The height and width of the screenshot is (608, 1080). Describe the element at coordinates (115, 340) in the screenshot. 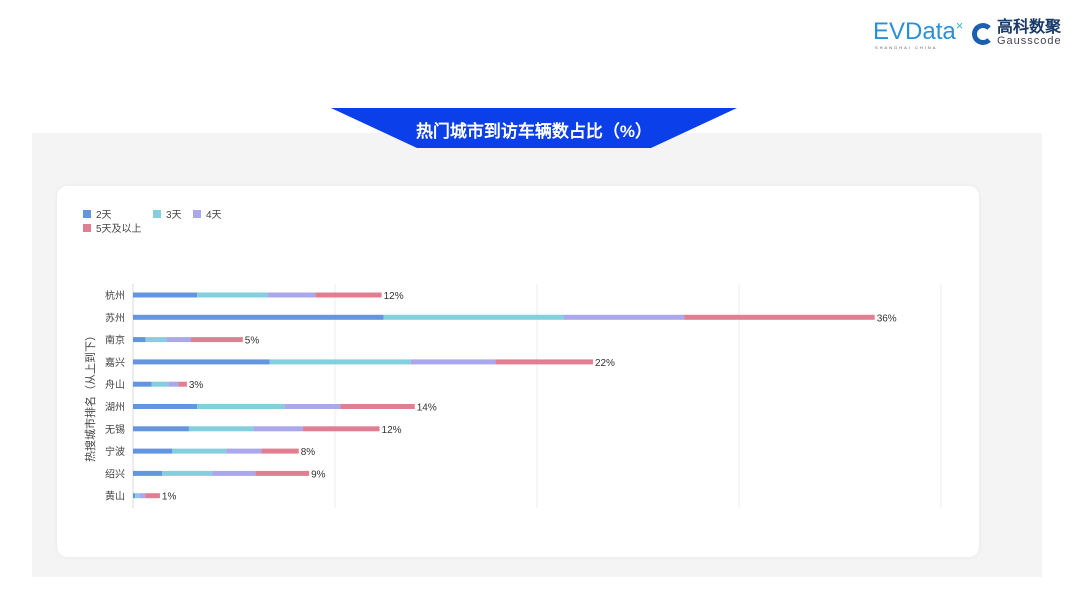

I see `category-label: 南京` at that location.